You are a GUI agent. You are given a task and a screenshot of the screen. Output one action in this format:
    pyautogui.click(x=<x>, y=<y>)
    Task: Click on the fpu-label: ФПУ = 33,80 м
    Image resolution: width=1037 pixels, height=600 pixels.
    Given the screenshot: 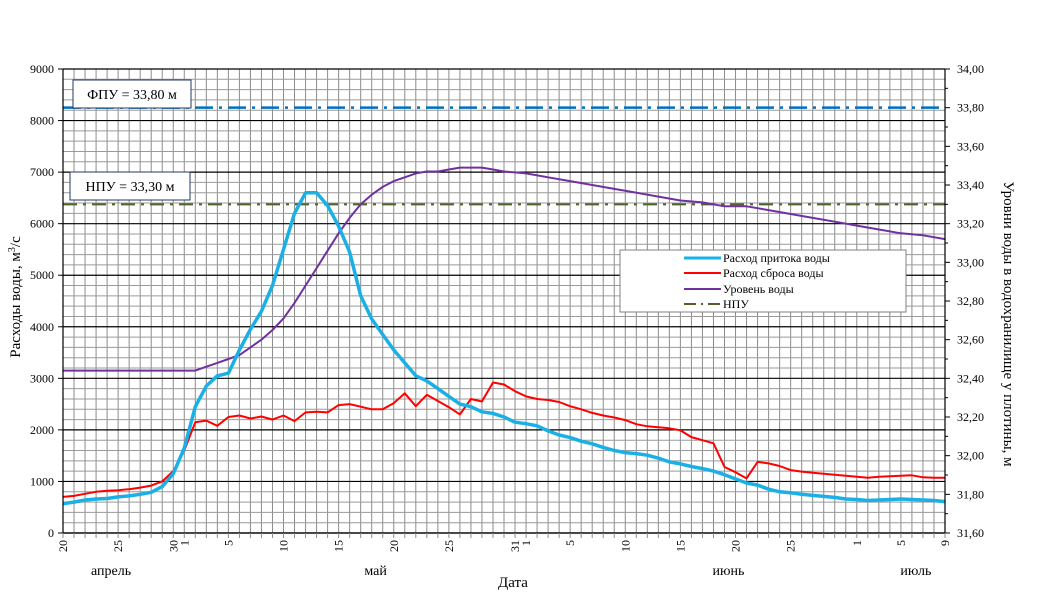 What is the action you would take?
    pyautogui.click(x=132, y=95)
    